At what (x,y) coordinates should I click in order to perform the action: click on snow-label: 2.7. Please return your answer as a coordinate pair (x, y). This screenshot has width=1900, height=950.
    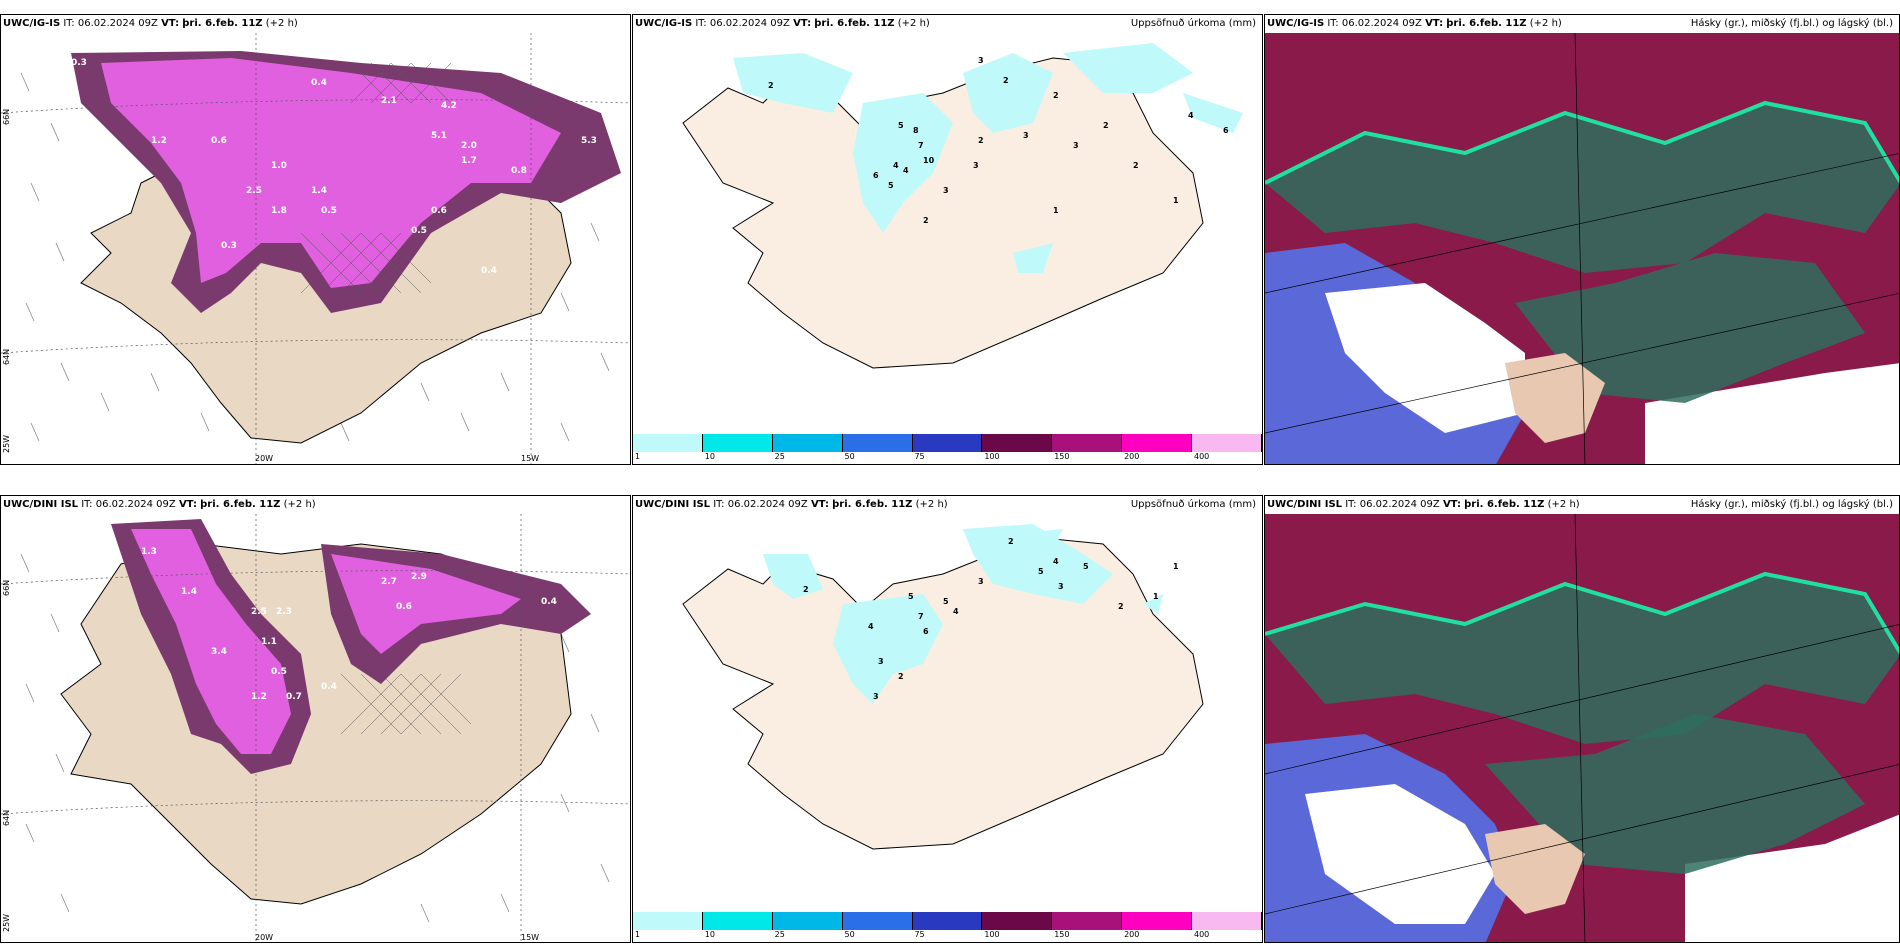
    Looking at the image, I should click on (389, 582).